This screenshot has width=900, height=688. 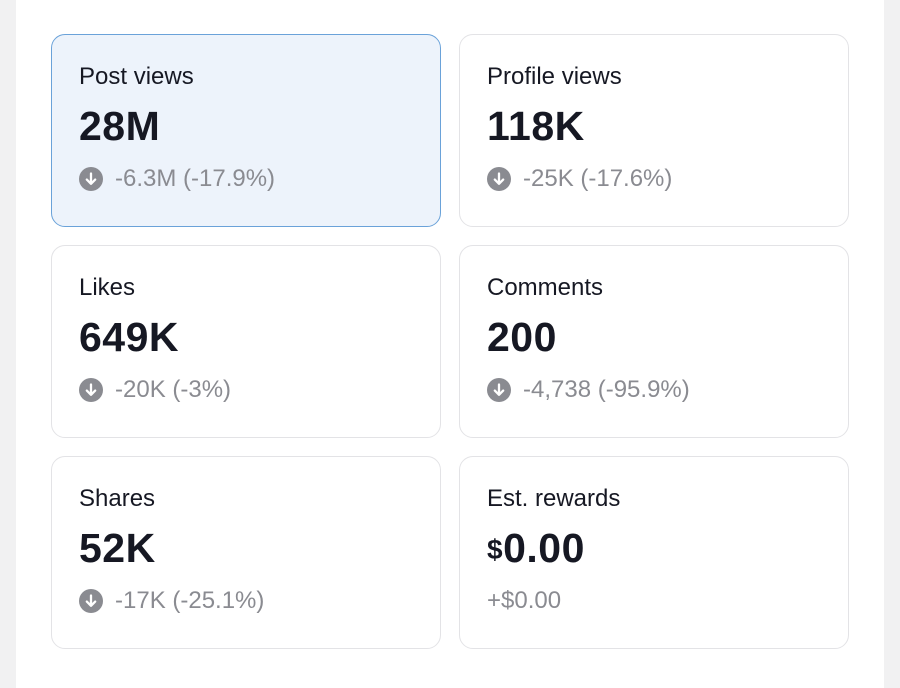 I want to click on metric-change: -6.3M (-17.9%), so click(x=246, y=179).